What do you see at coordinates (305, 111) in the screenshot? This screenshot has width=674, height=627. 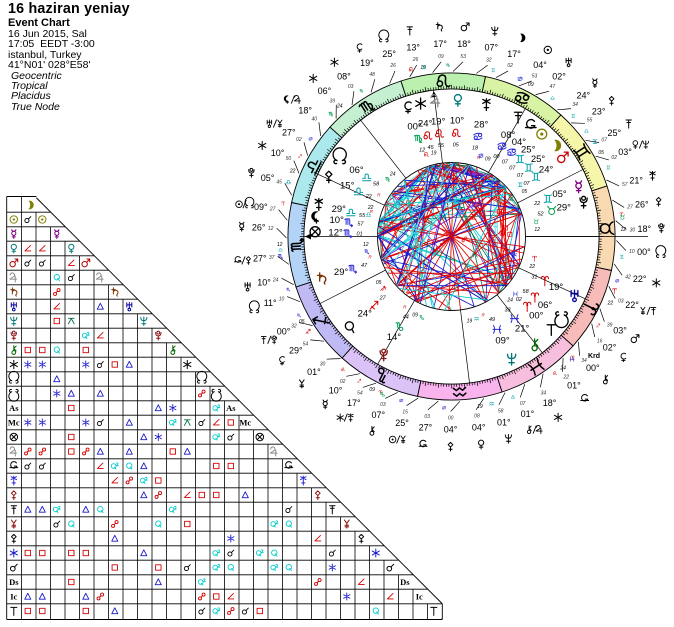 I see `svg-text: 18°` at bounding box center [305, 111].